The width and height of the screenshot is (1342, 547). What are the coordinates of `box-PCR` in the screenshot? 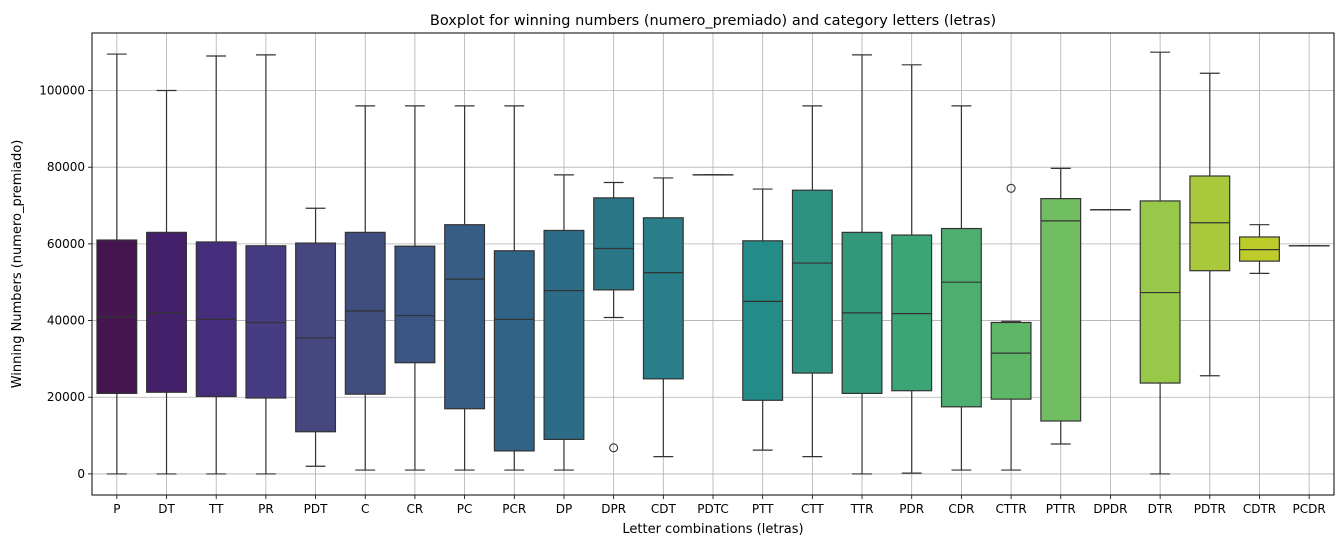 It's located at (514, 288).